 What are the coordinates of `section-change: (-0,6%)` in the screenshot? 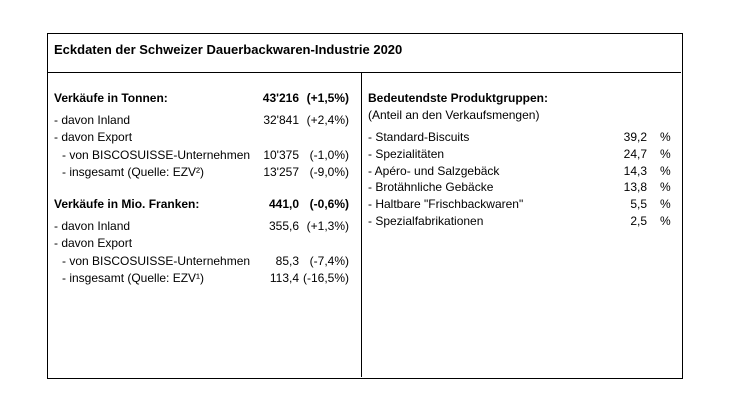 It's located at (329, 204).